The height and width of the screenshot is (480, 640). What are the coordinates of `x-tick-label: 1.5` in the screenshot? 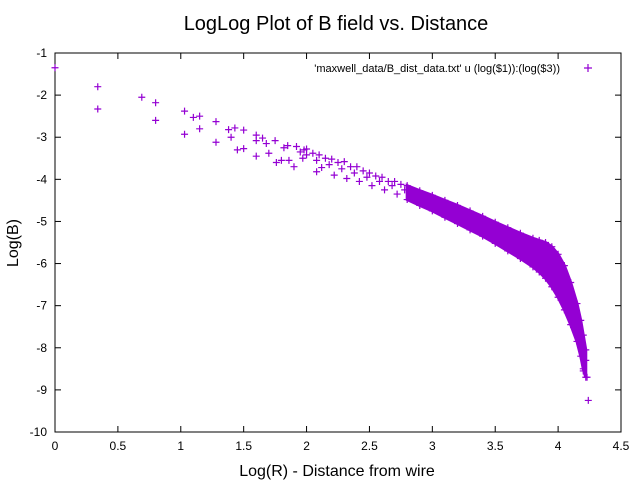 It's located at (243, 446).